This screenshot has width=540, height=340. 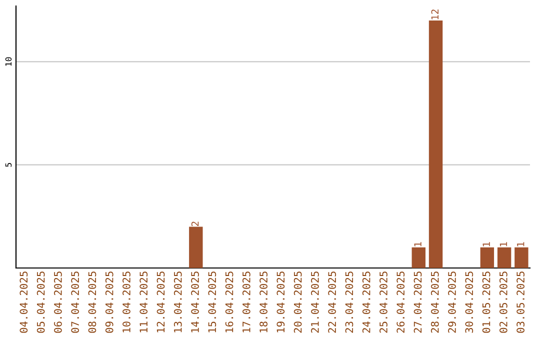 I want to click on y-tick-label: 10, so click(x=8, y=61).